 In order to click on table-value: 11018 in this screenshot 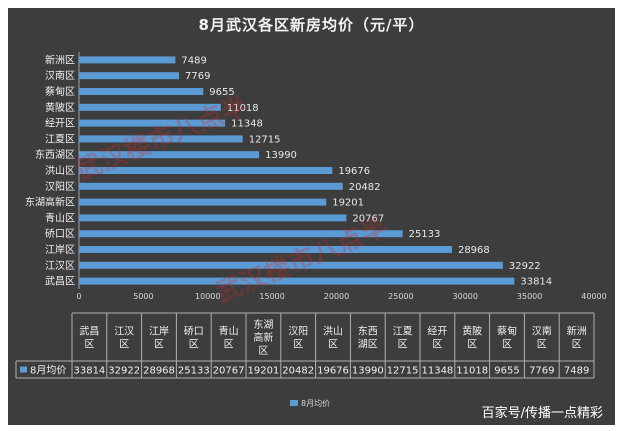, I will do `click(472, 371)`.